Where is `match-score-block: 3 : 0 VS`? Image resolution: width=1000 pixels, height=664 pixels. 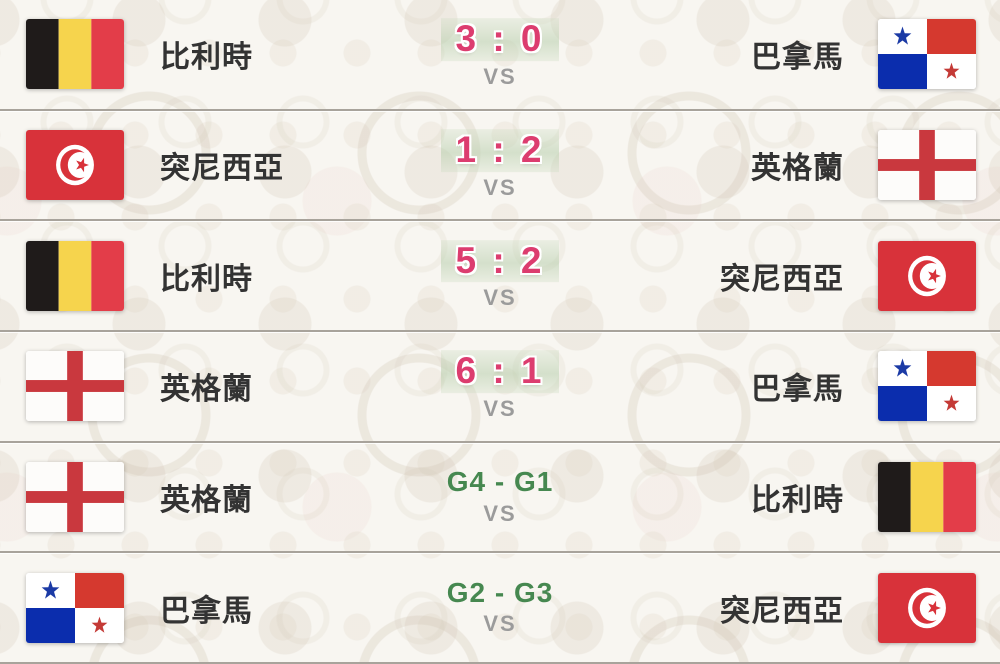
match-score-block: 3 : 0 VS is located at coordinates (500, 54).